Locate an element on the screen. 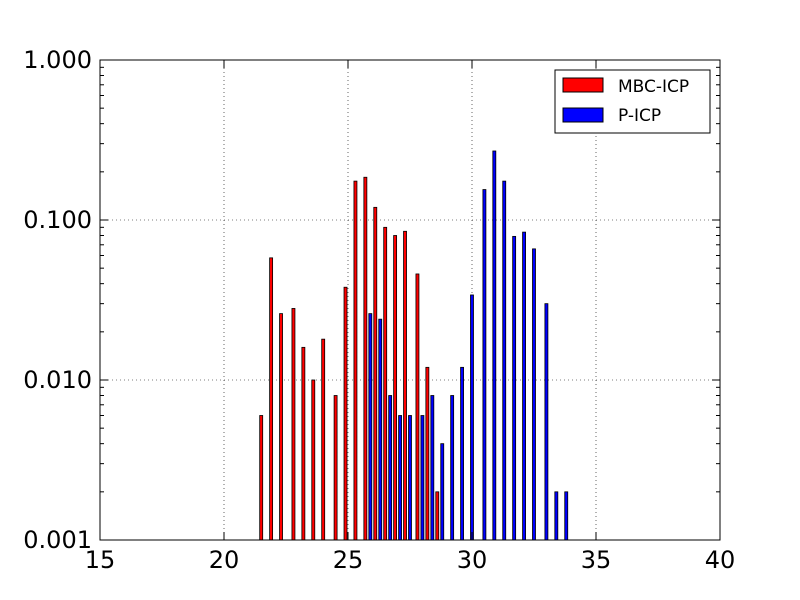 This screenshot has width=800, height=600. y-tick-label: 0.010 is located at coordinates (57, 380).